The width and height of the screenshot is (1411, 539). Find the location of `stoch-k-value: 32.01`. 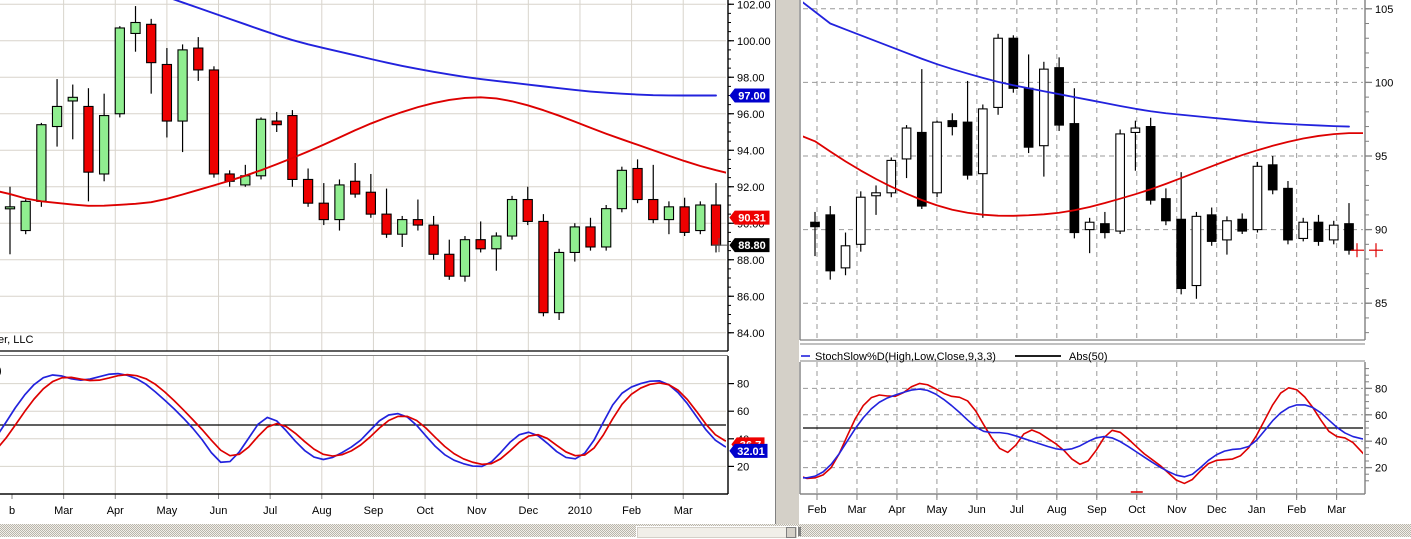

stoch-k-value: 32.01 is located at coordinates (748, 450).